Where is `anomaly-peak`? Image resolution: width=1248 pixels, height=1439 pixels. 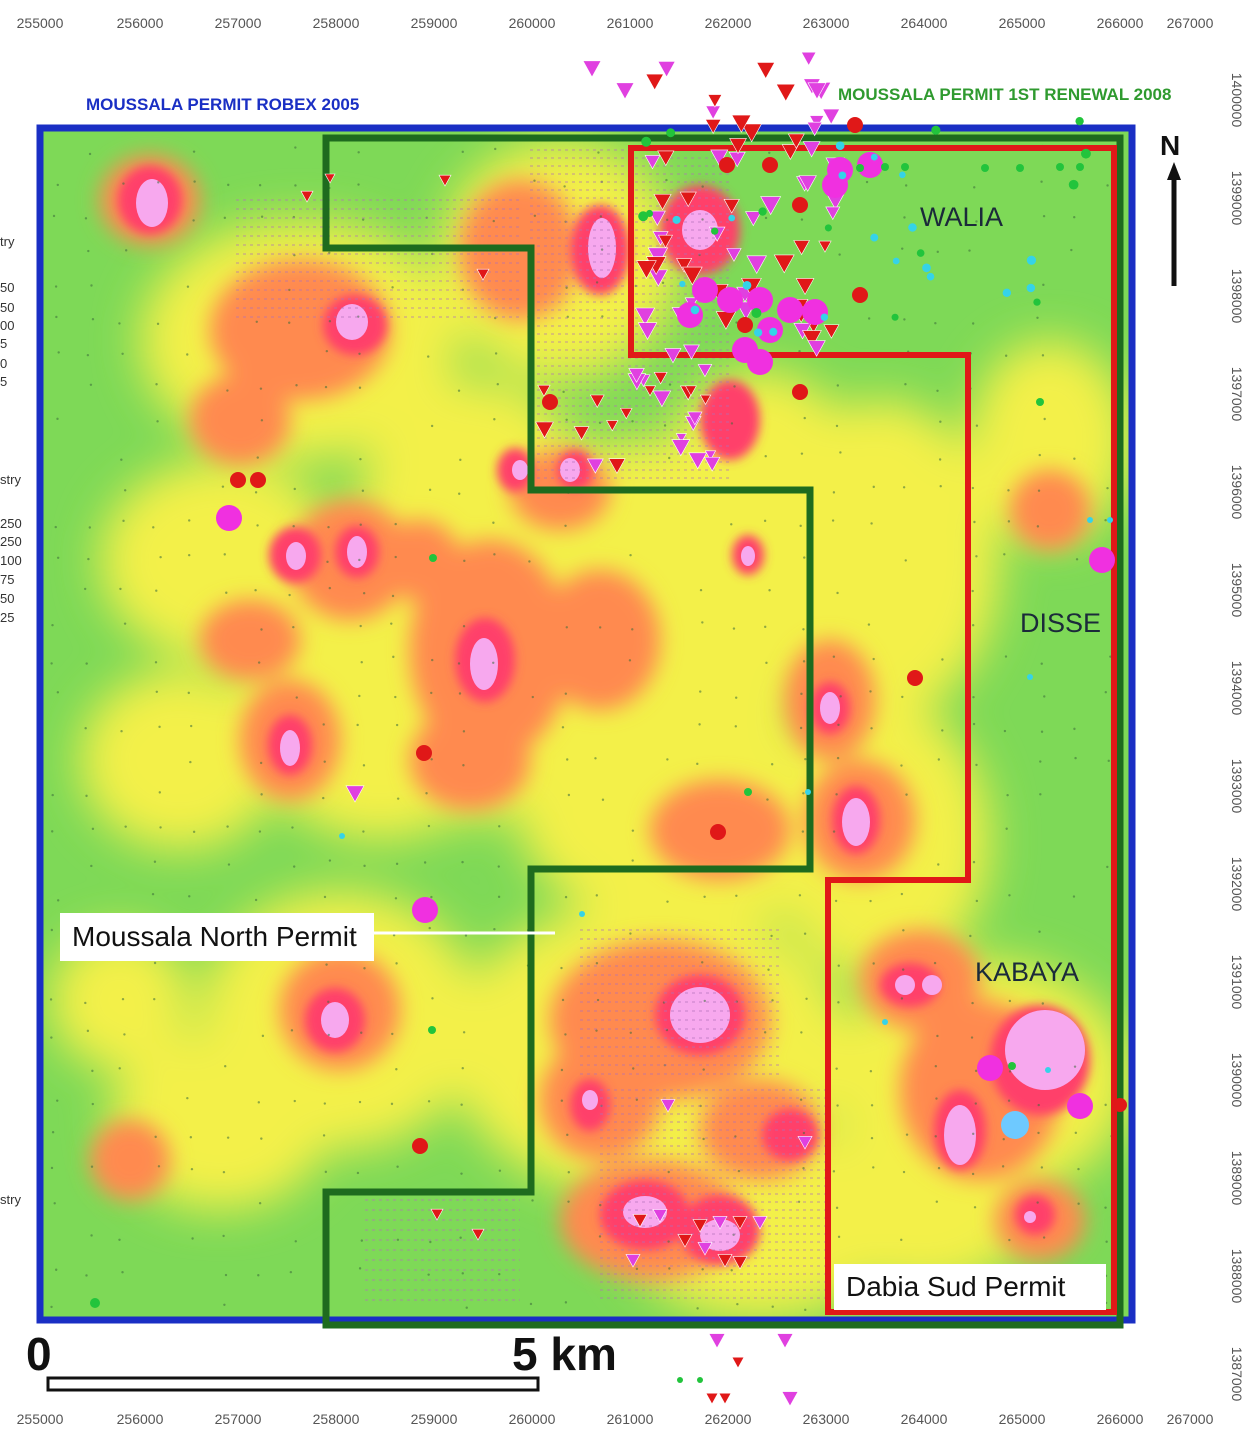
anomaly-peak is located at coordinates (484, 664).